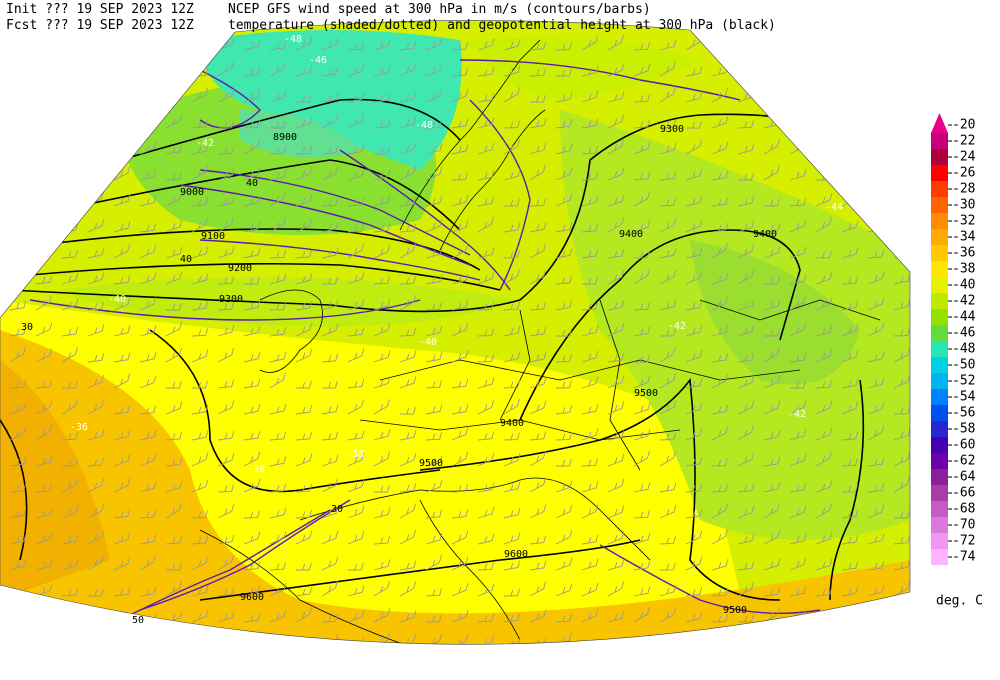 The height and width of the screenshot is (680, 1000). Describe the element at coordinates (512, 423) in the screenshot. I see `height-label: 9400` at that location.